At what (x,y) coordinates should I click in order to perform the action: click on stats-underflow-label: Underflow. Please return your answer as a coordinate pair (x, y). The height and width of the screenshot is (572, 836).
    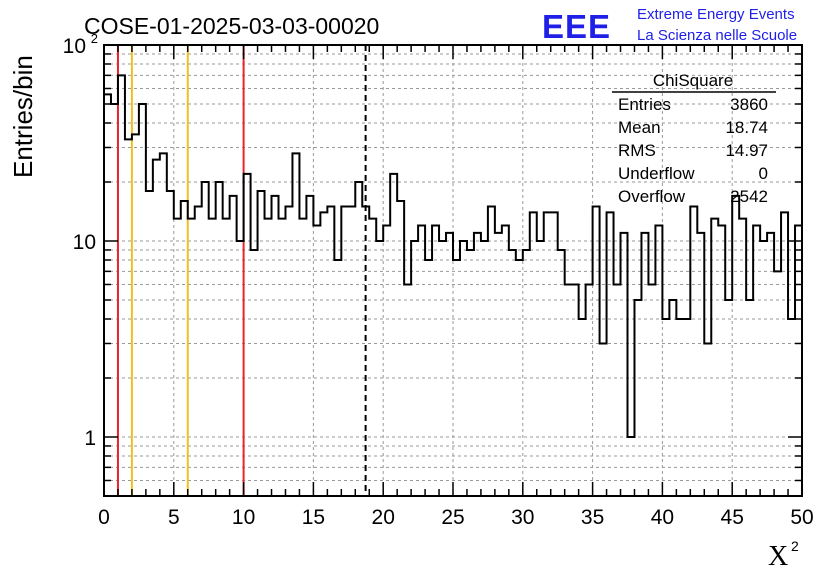
    Looking at the image, I should click on (656, 173).